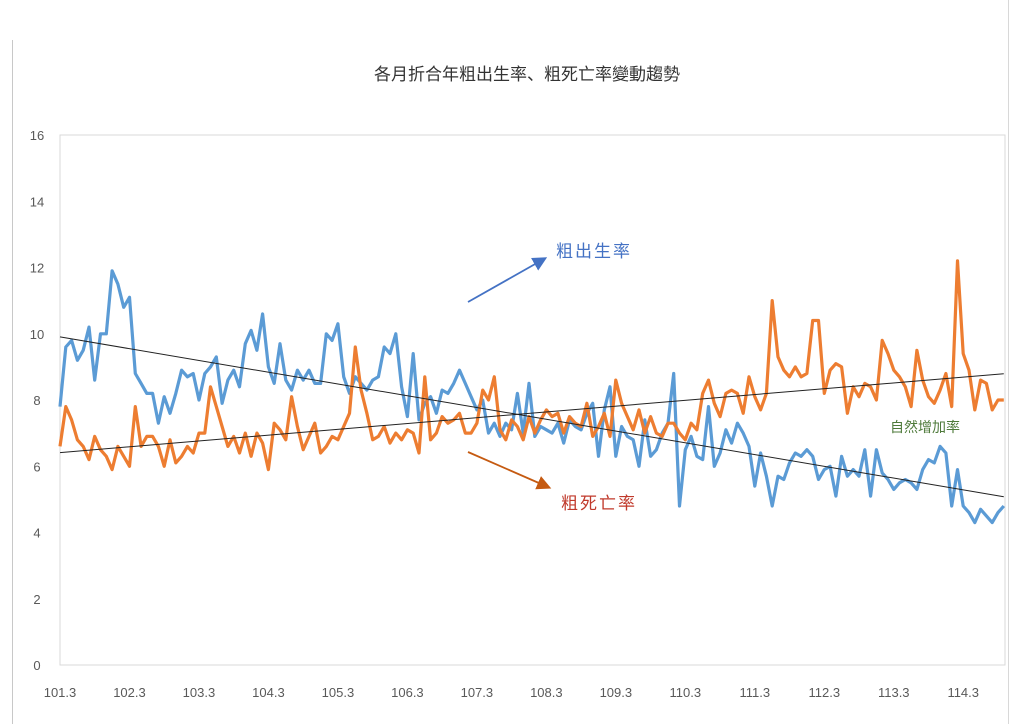 This screenshot has height=724, width=1024. What do you see at coordinates (338, 692) in the screenshot?
I see `x-tick-label: 105.3` at bounding box center [338, 692].